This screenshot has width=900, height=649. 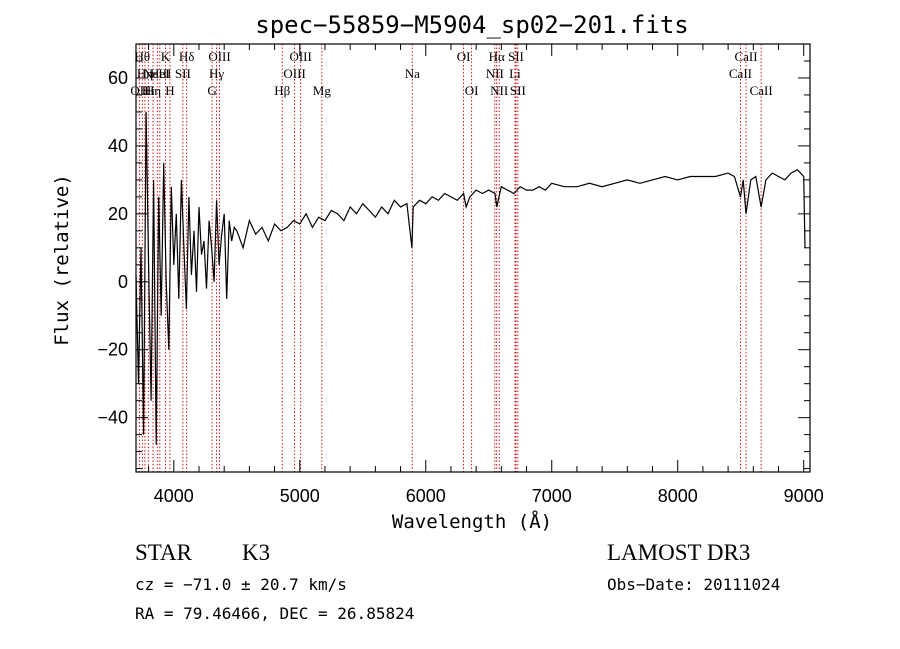 What do you see at coordinates (678, 496) in the screenshot?
I see `x-tick-label: 8000` at bounding box center [678, 496].